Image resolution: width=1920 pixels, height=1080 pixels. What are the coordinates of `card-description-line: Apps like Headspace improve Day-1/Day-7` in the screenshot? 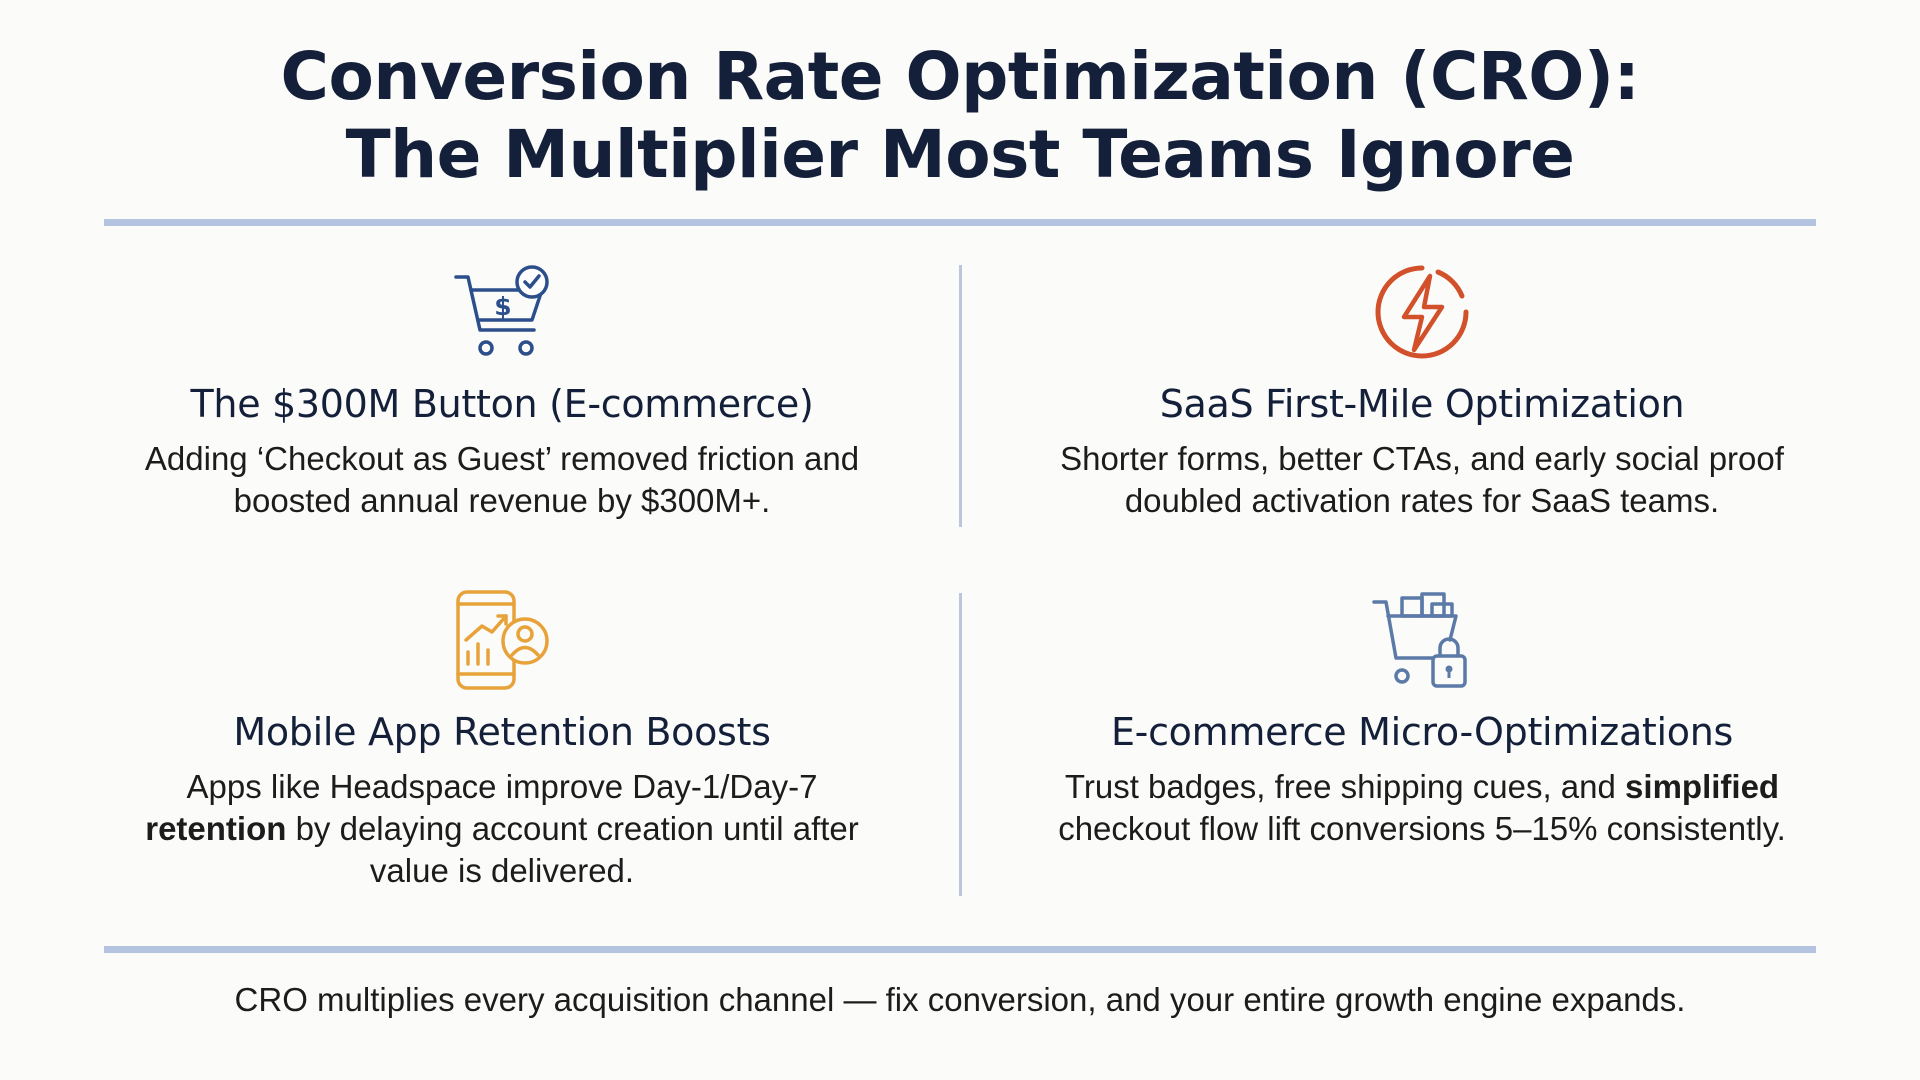 It's located at (502, 786).